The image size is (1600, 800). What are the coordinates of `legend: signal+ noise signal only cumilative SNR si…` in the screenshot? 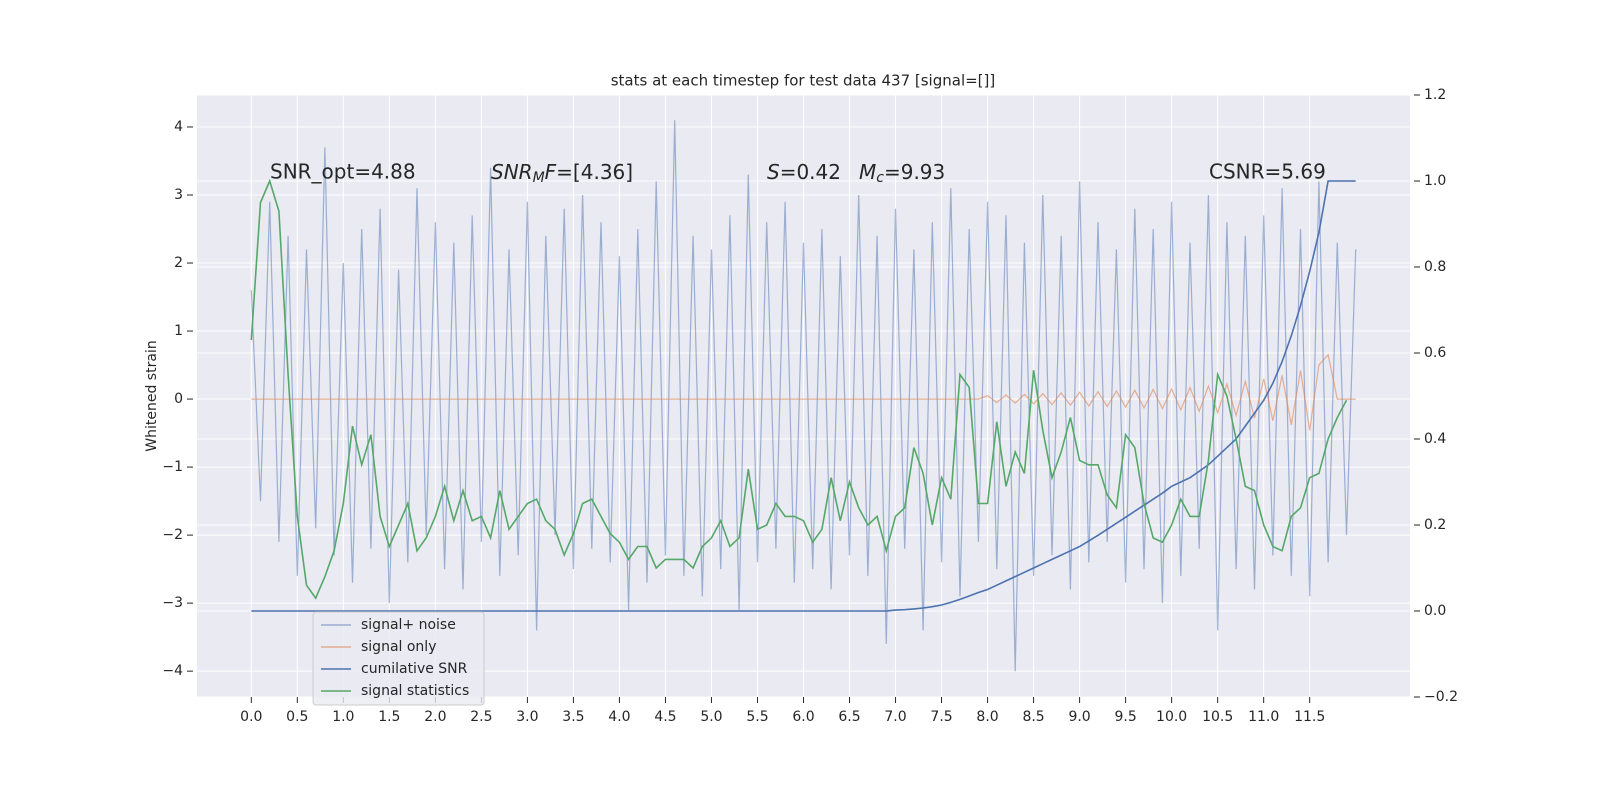 It's located at (398, 658).